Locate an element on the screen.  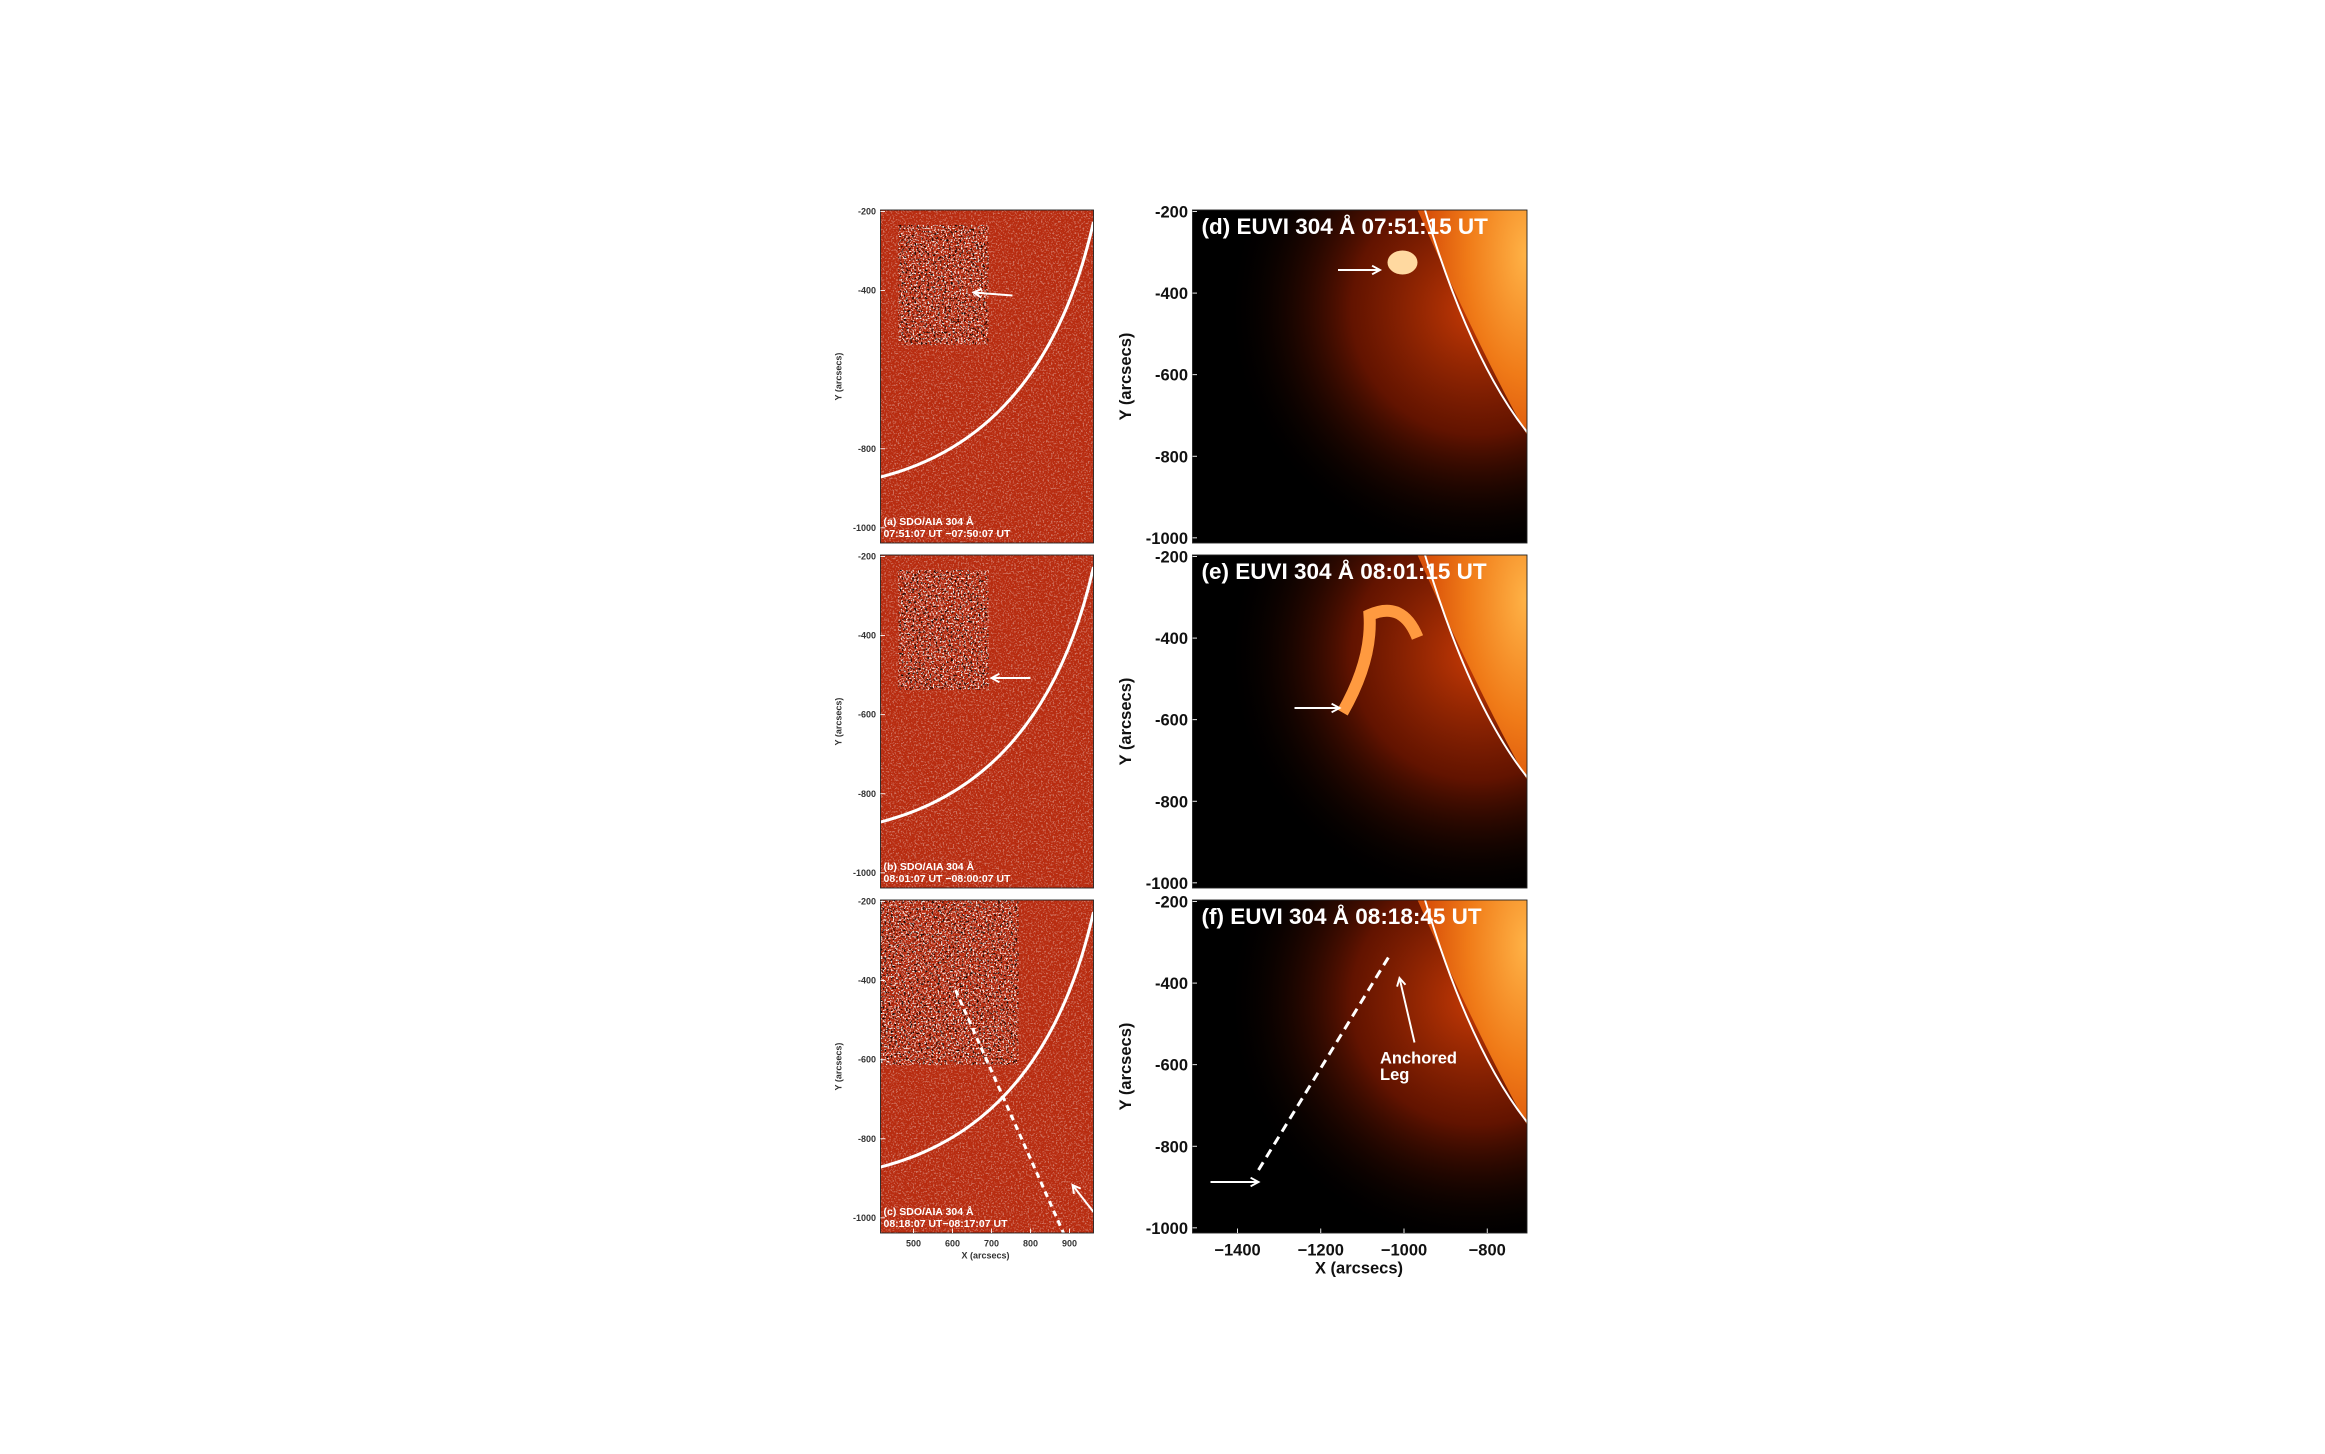
x-tick-label: −1400 is located at coordinates (1237, 1251).